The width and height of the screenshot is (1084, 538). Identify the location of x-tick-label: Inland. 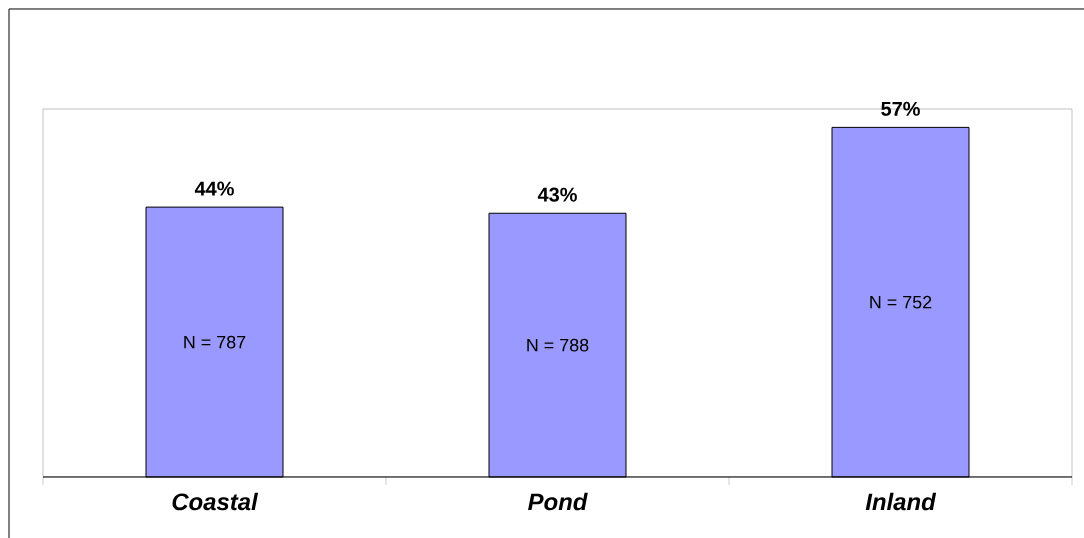
(901, 501).